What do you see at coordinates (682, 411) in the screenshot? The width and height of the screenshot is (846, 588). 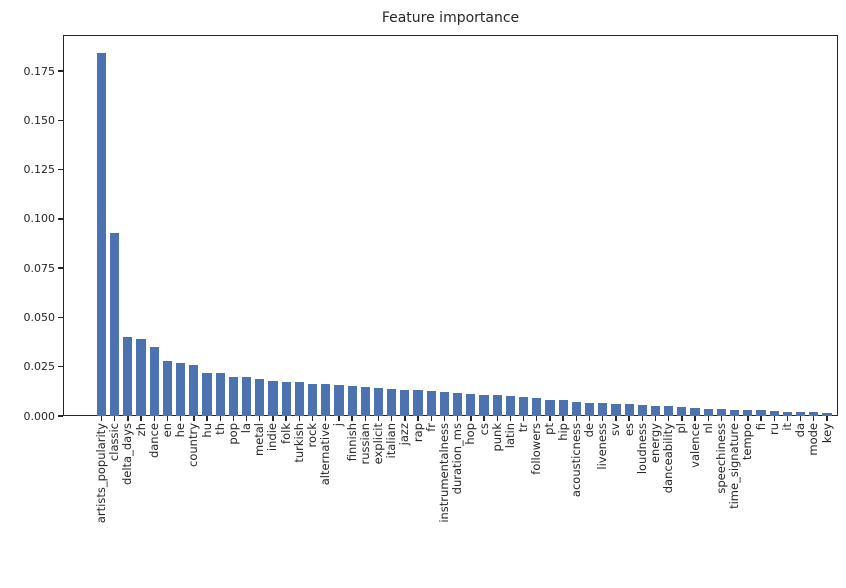 I see `bar-pl` at bounding box center [682, 411].